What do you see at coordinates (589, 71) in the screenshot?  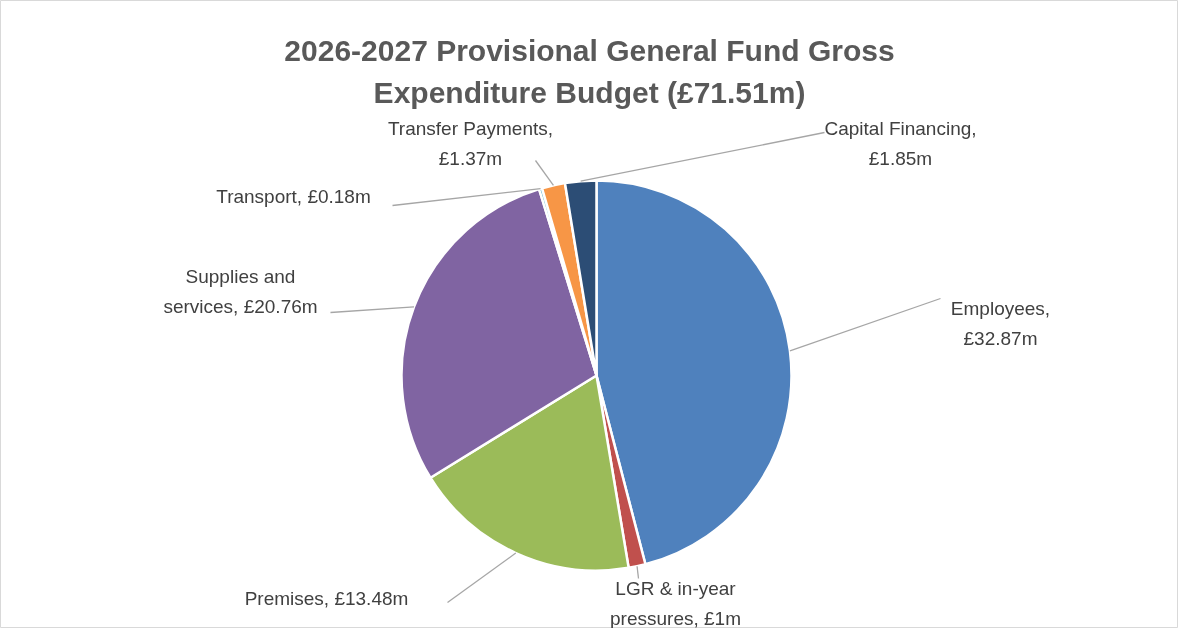 I see `chart-title: 2026-2027 Provisional General Fund Gross Expenditure Budget (£71.51m)` at bounding box center [589, 71].